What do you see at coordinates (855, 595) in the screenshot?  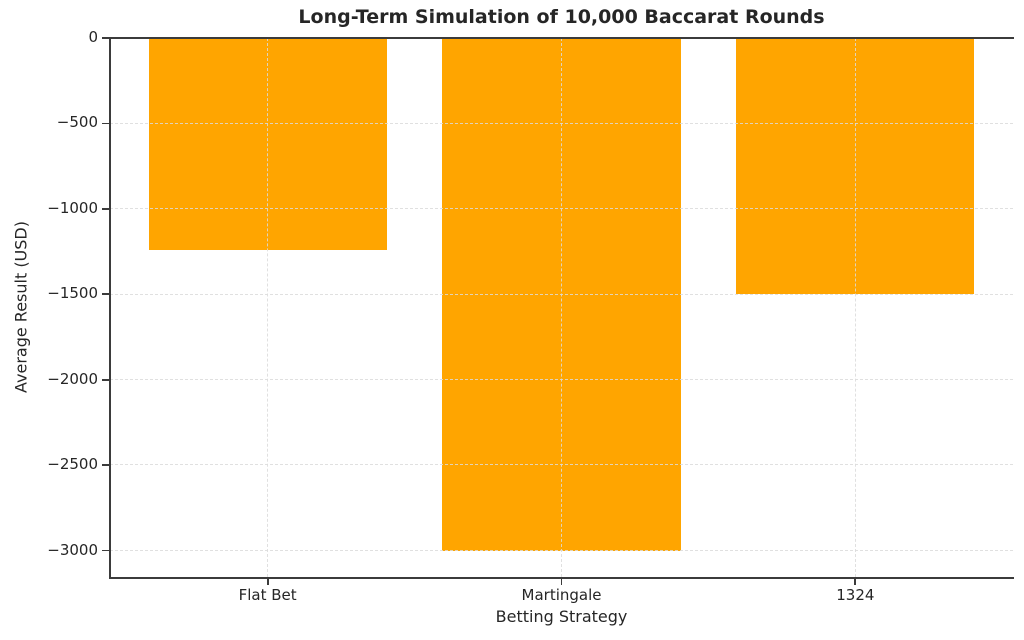 I see `x-tick-label: 1324` at bounding box center [855, 595].